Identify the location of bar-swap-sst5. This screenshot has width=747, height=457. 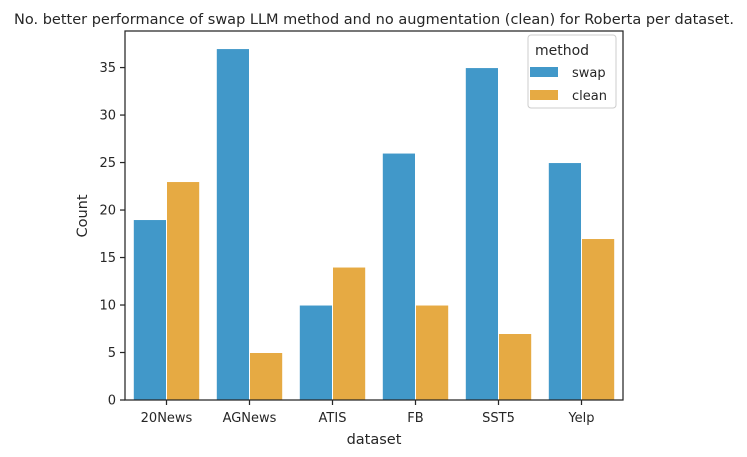
(481, 234).